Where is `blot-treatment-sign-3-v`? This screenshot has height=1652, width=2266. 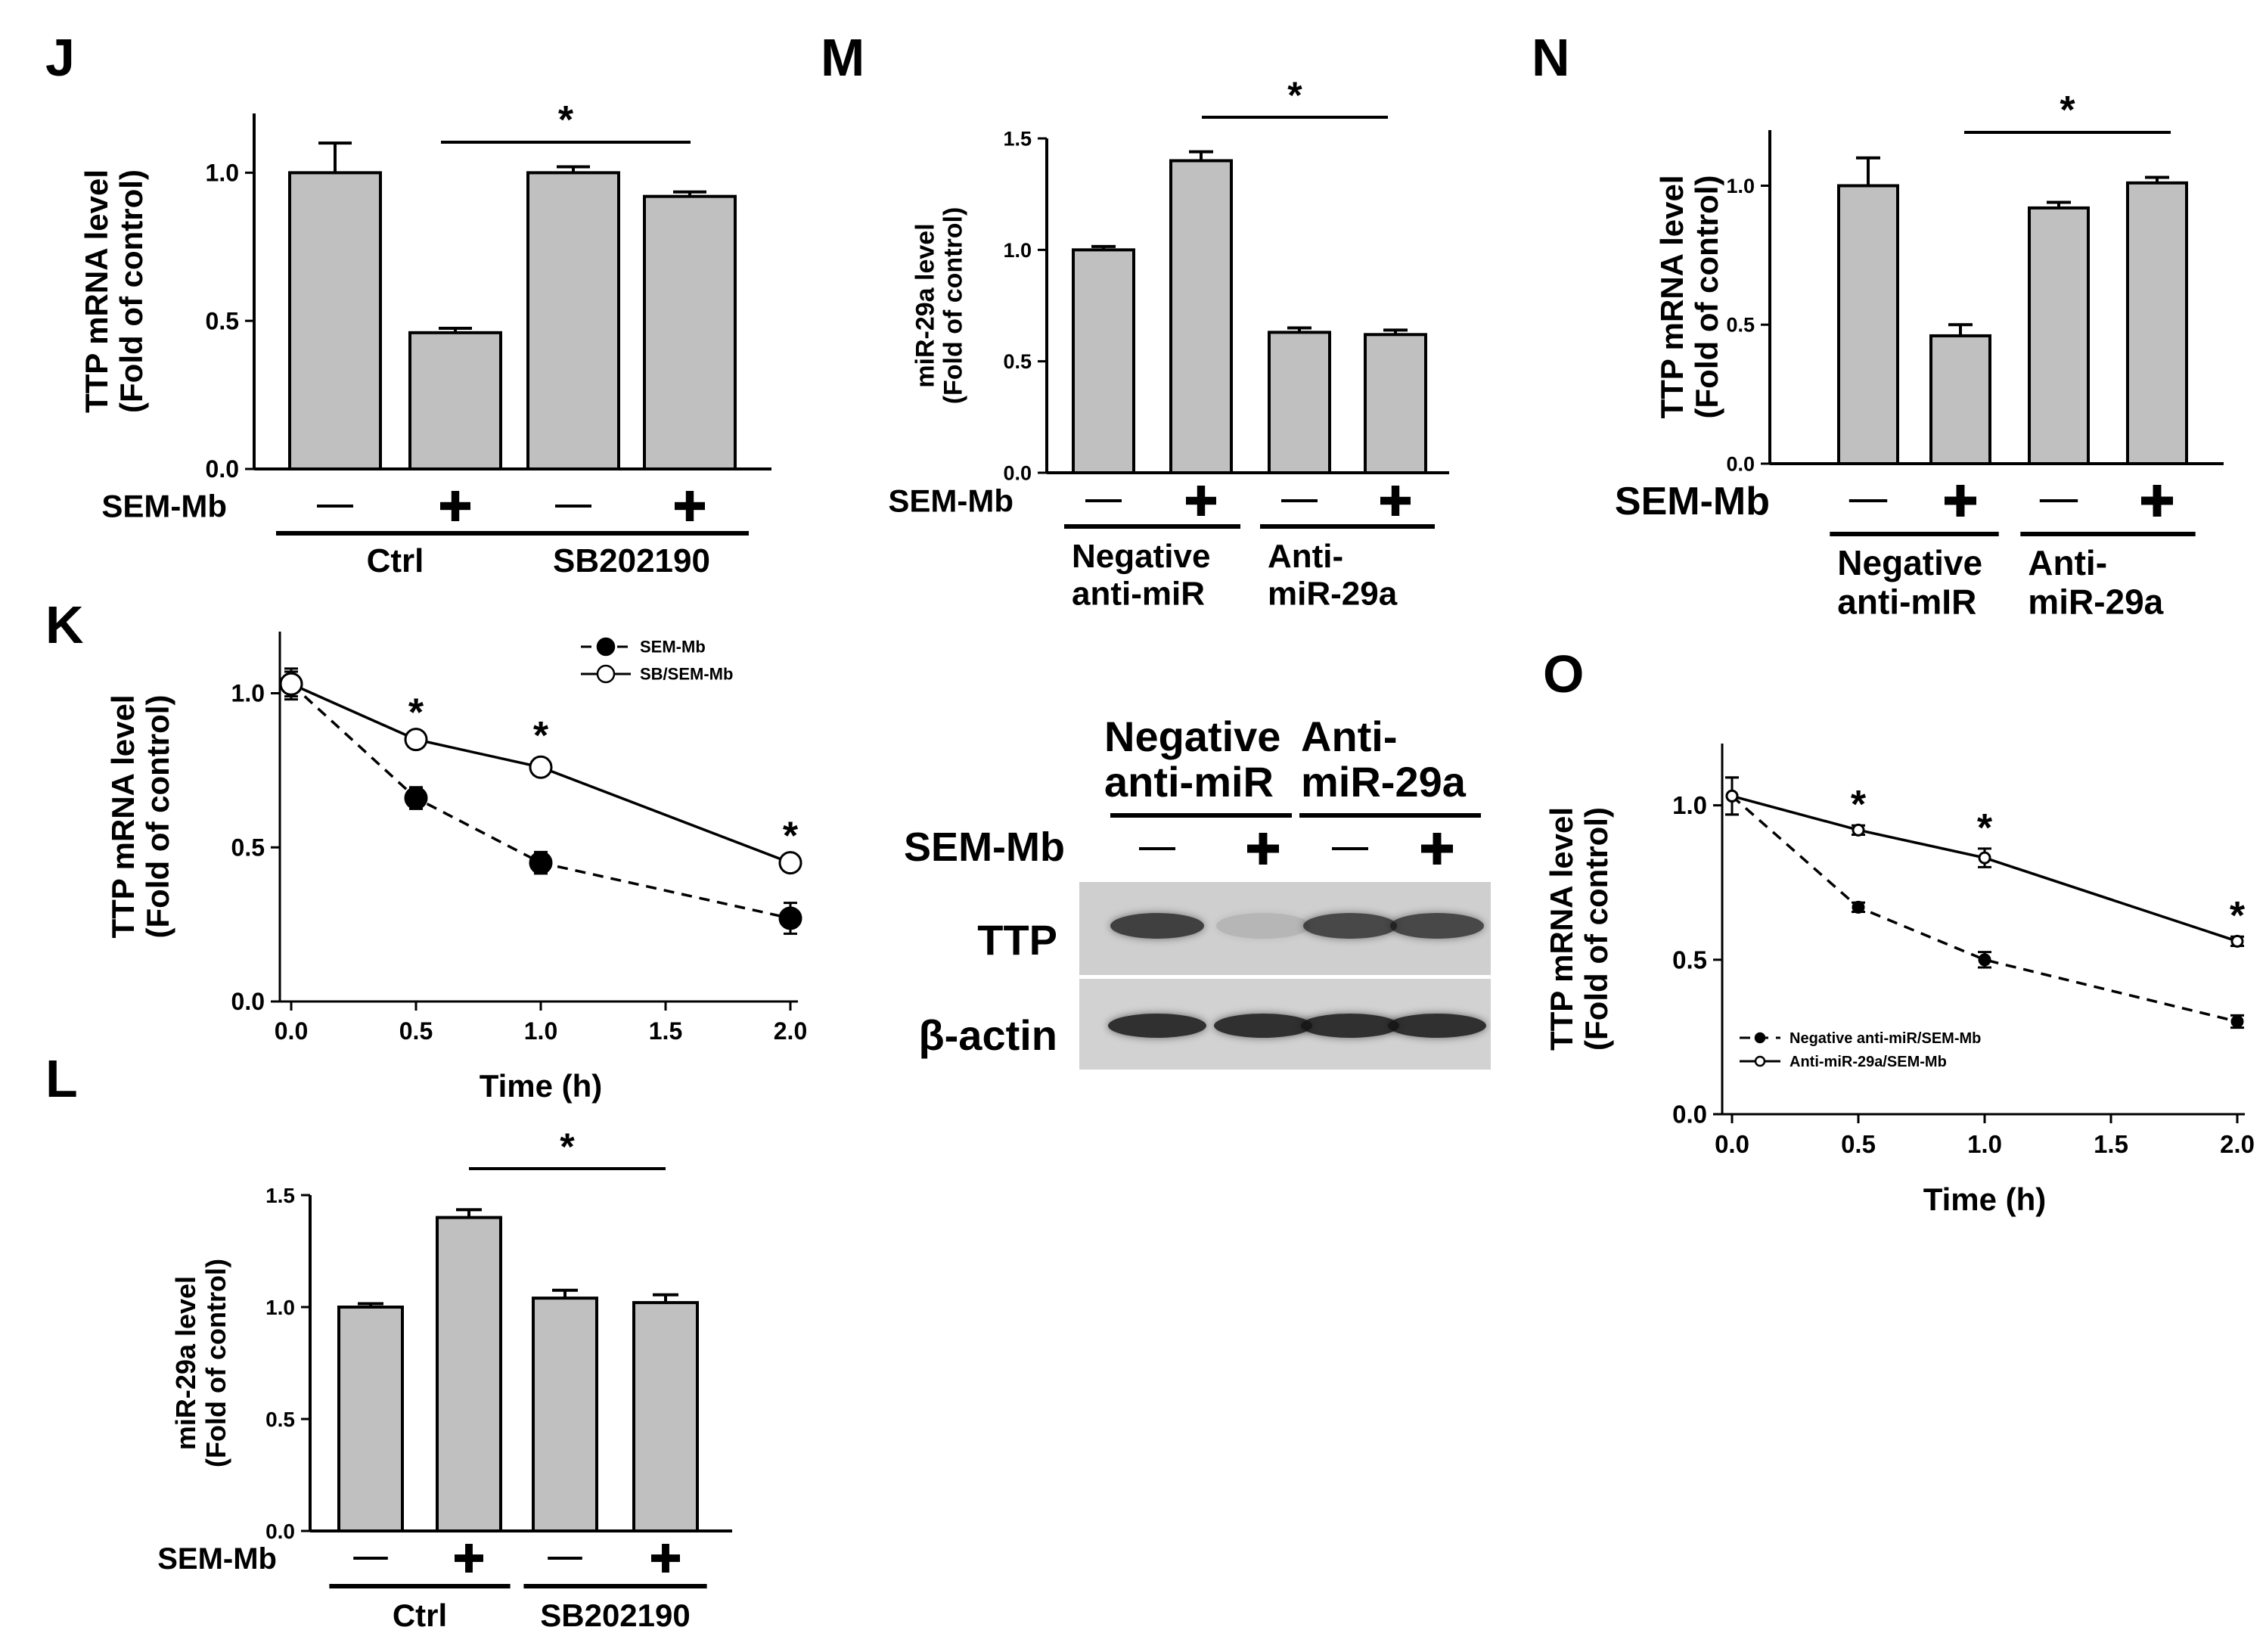
blot-treatment-sign-3-v is located at coordinates (1437, 849).